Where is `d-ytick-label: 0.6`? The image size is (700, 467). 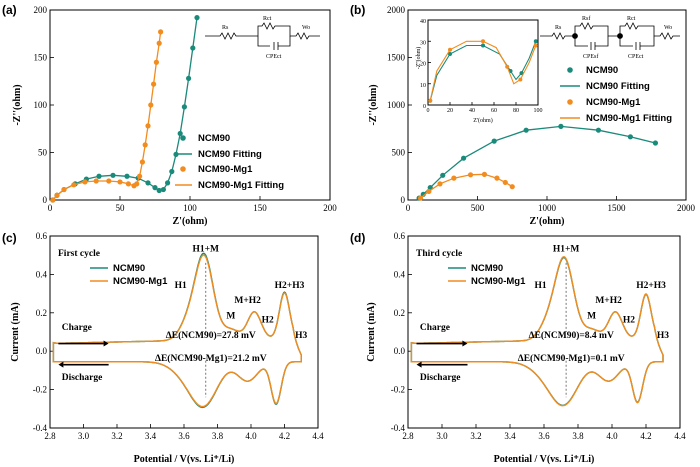 d-ytick-label: 0.6 is located at coordinates (400, 236).